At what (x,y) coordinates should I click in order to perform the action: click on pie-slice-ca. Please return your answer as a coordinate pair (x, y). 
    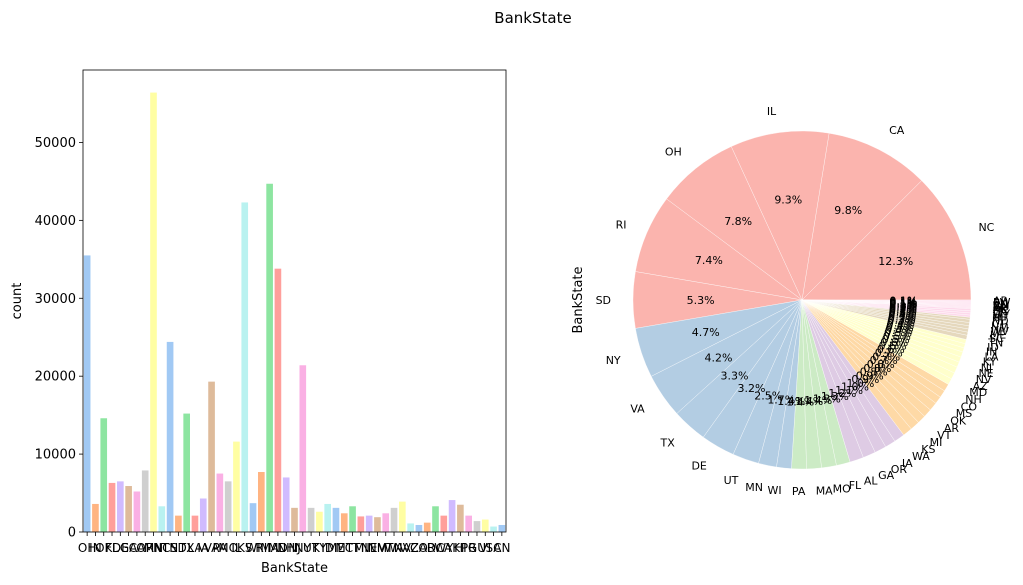
    Looking at the image, I should click on (861, 216).